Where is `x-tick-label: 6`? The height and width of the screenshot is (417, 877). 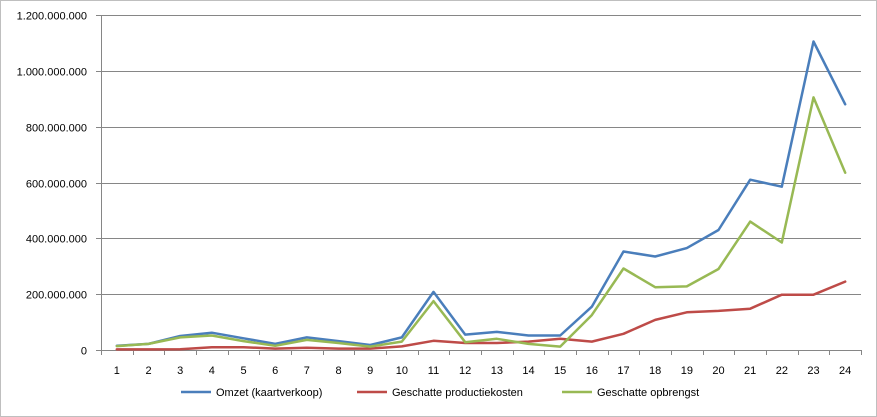 x-tick-label: 6 is located at coordinates (275, 371).